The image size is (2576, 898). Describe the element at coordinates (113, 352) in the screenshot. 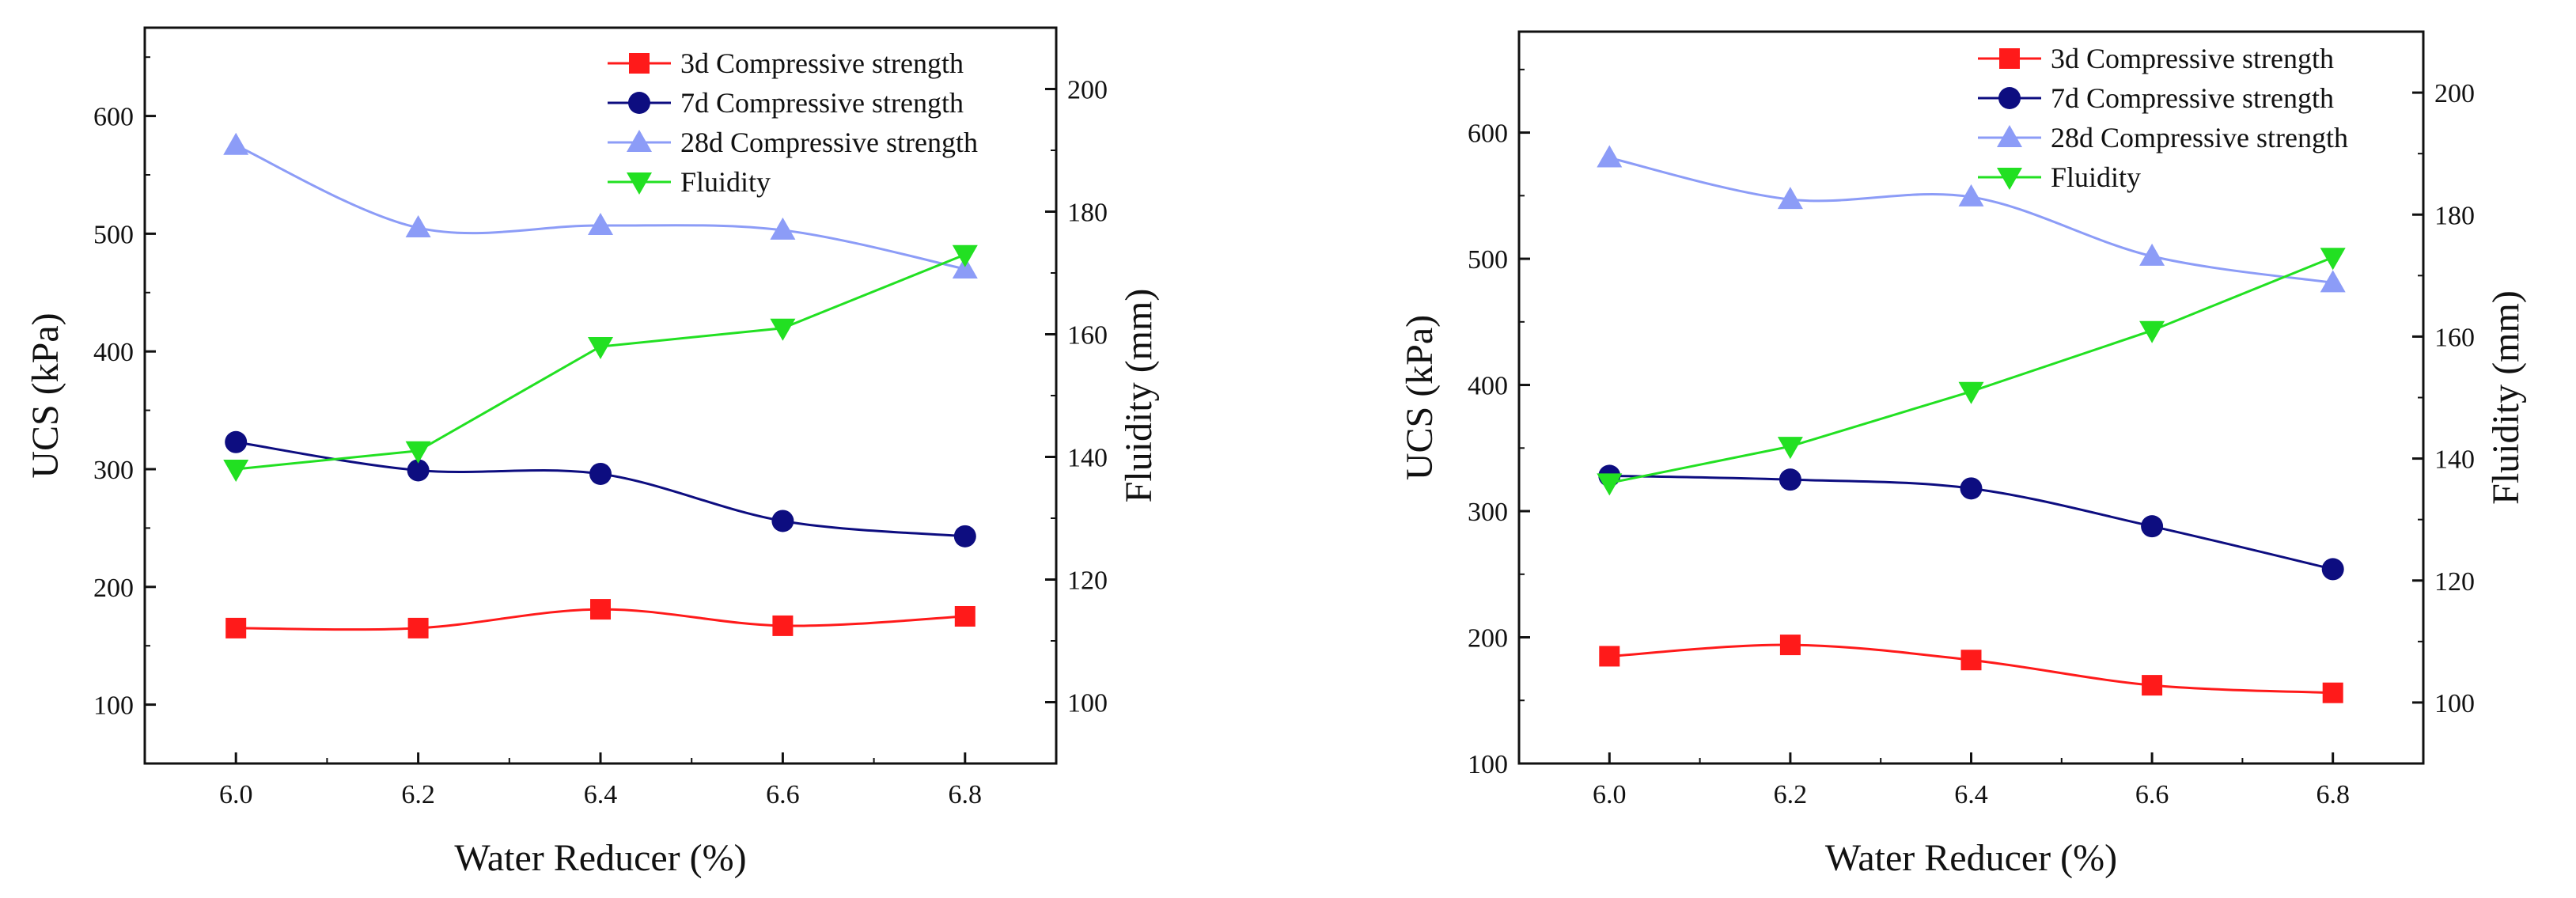

I see `y-tick-label: 400` at that location.